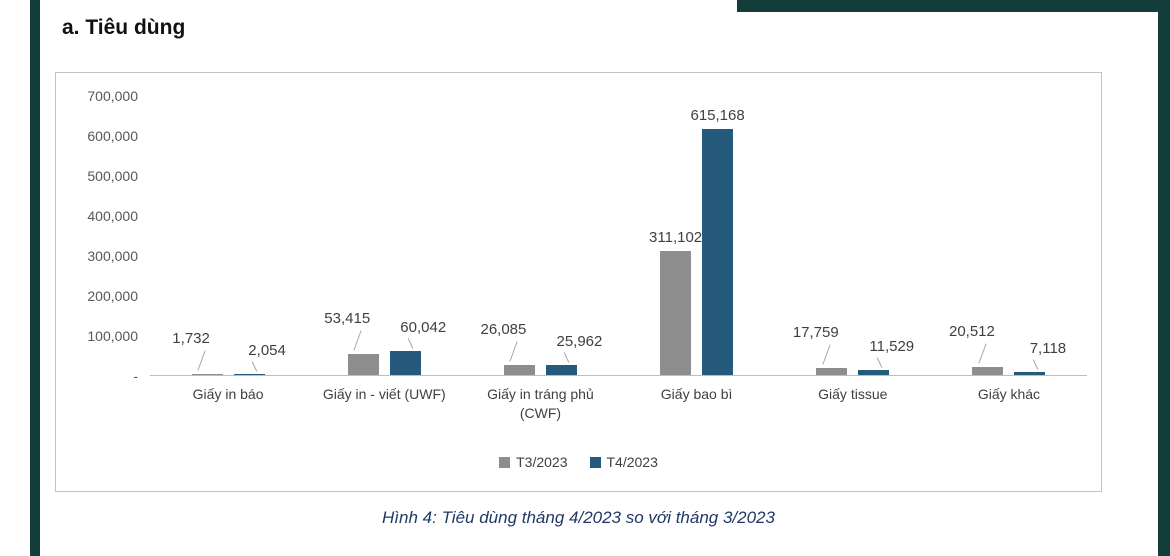 The image size is (1170, 556). What do you see at coordinates (1048, 348) in the screenshot?
I see `bar-value-label: 7,118` at bounding box center [1048, 348].